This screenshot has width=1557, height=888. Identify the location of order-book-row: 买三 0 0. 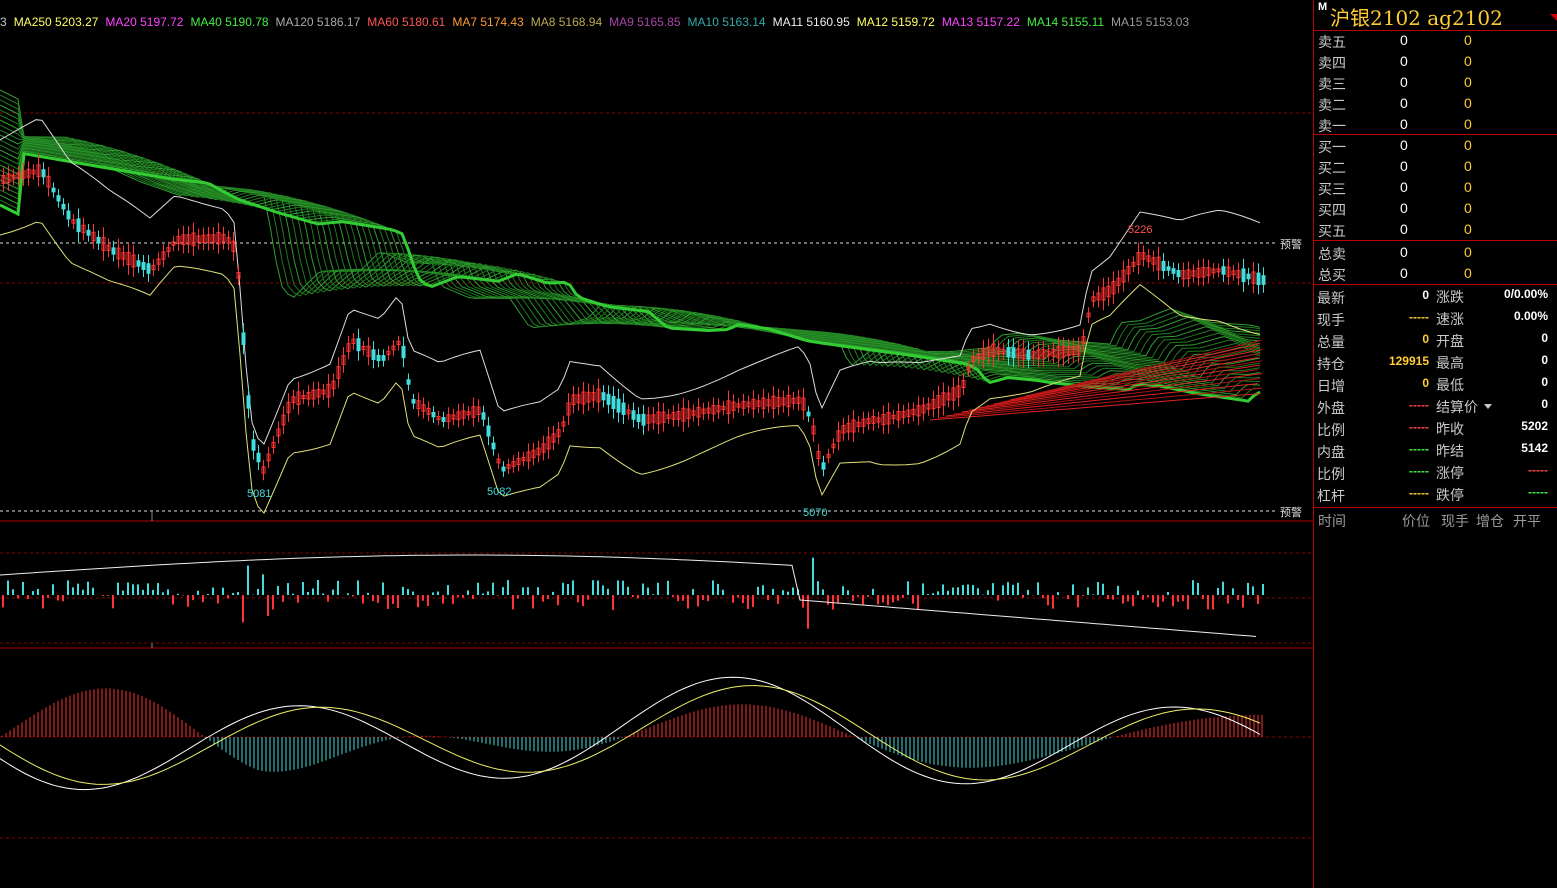
(1435, 187).